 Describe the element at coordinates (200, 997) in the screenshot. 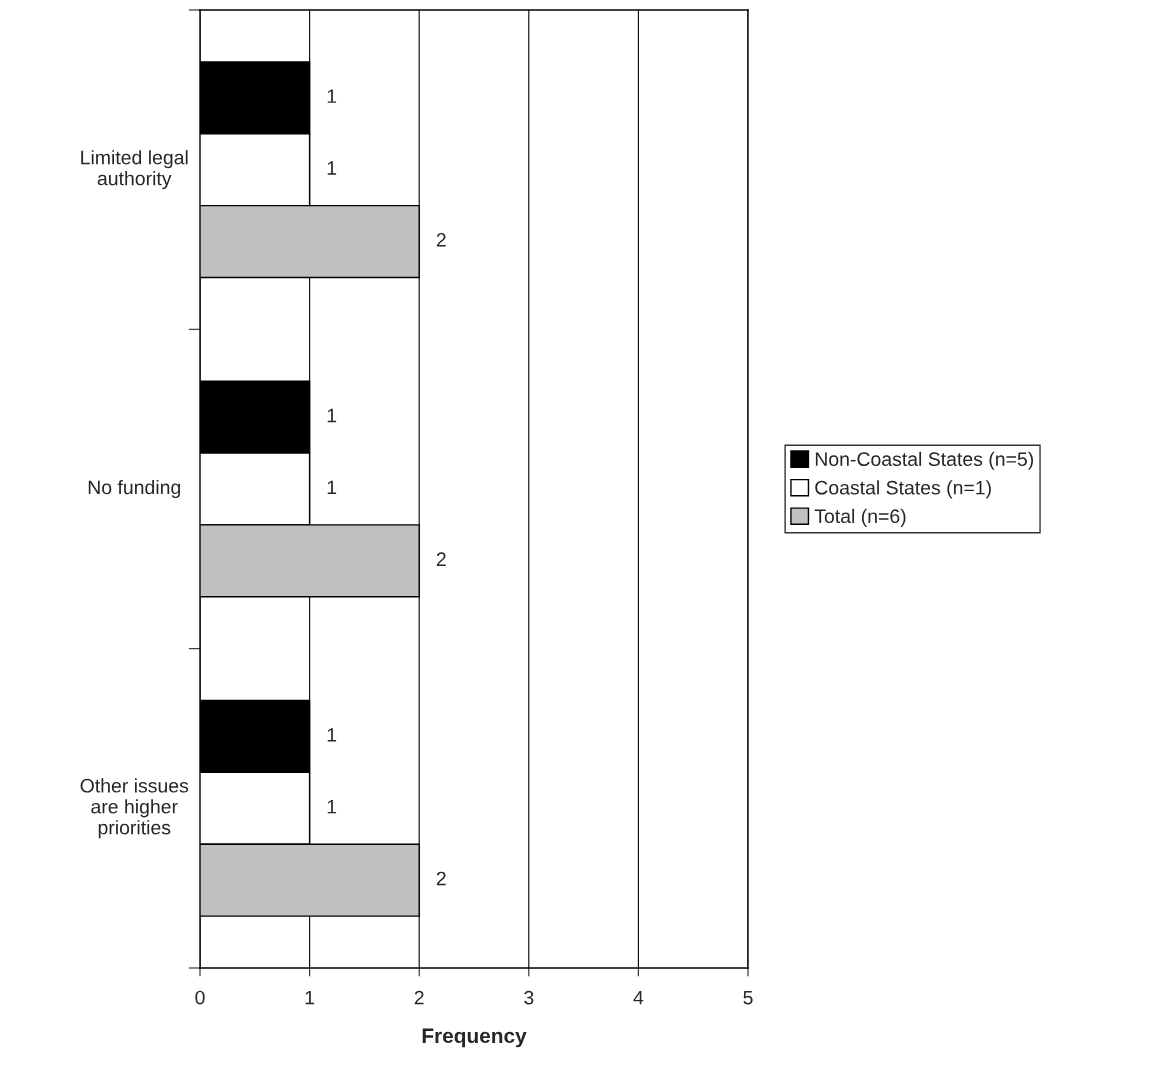

I see `x-tick-label: 0` at that location.